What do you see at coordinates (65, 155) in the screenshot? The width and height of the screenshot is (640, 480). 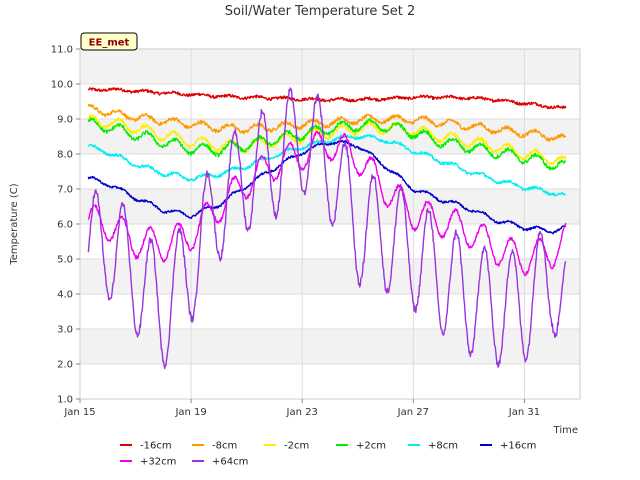 I see `y-tick-label: 8.0` at bounding box center [65, 155].